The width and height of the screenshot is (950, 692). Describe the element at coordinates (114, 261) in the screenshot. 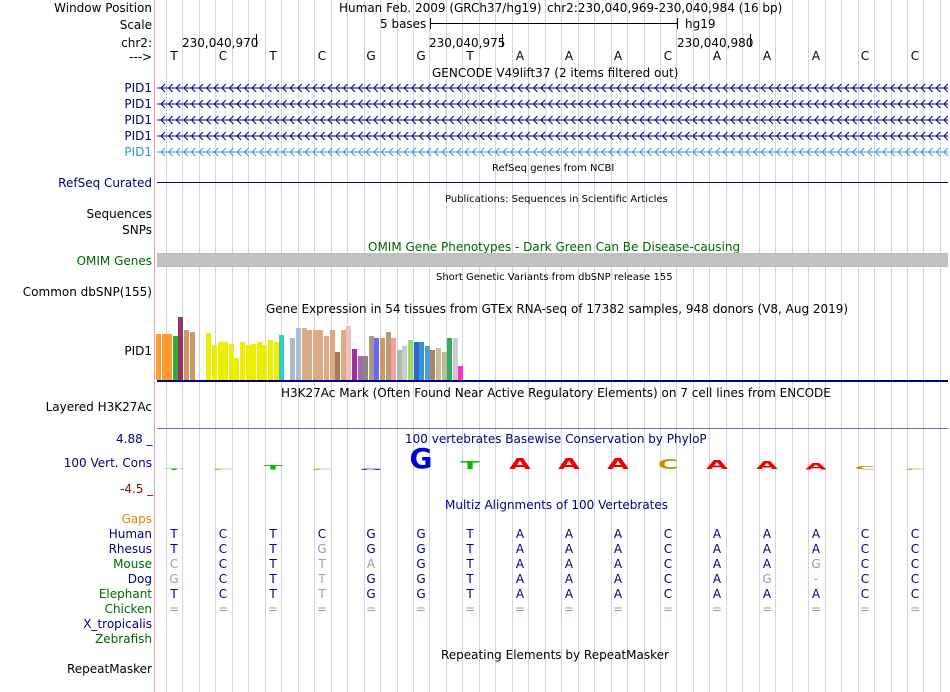

I see `omim-label: OMIM Genes` at that location.